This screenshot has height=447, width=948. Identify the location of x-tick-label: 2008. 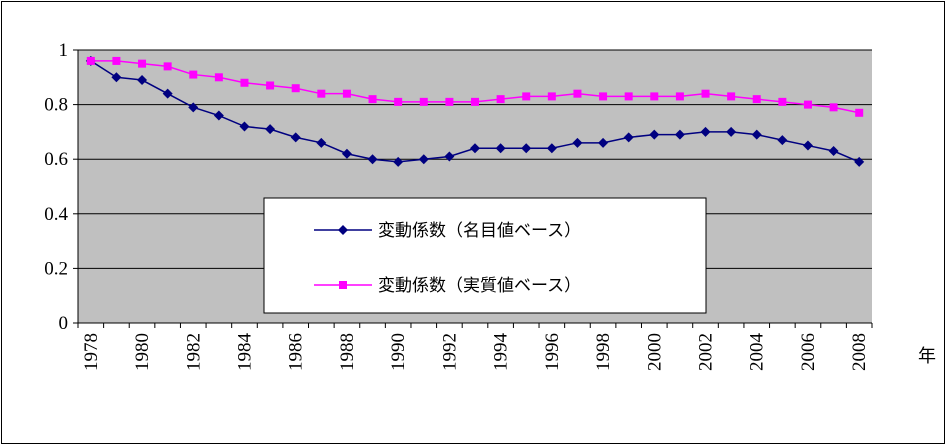
(859, 352).